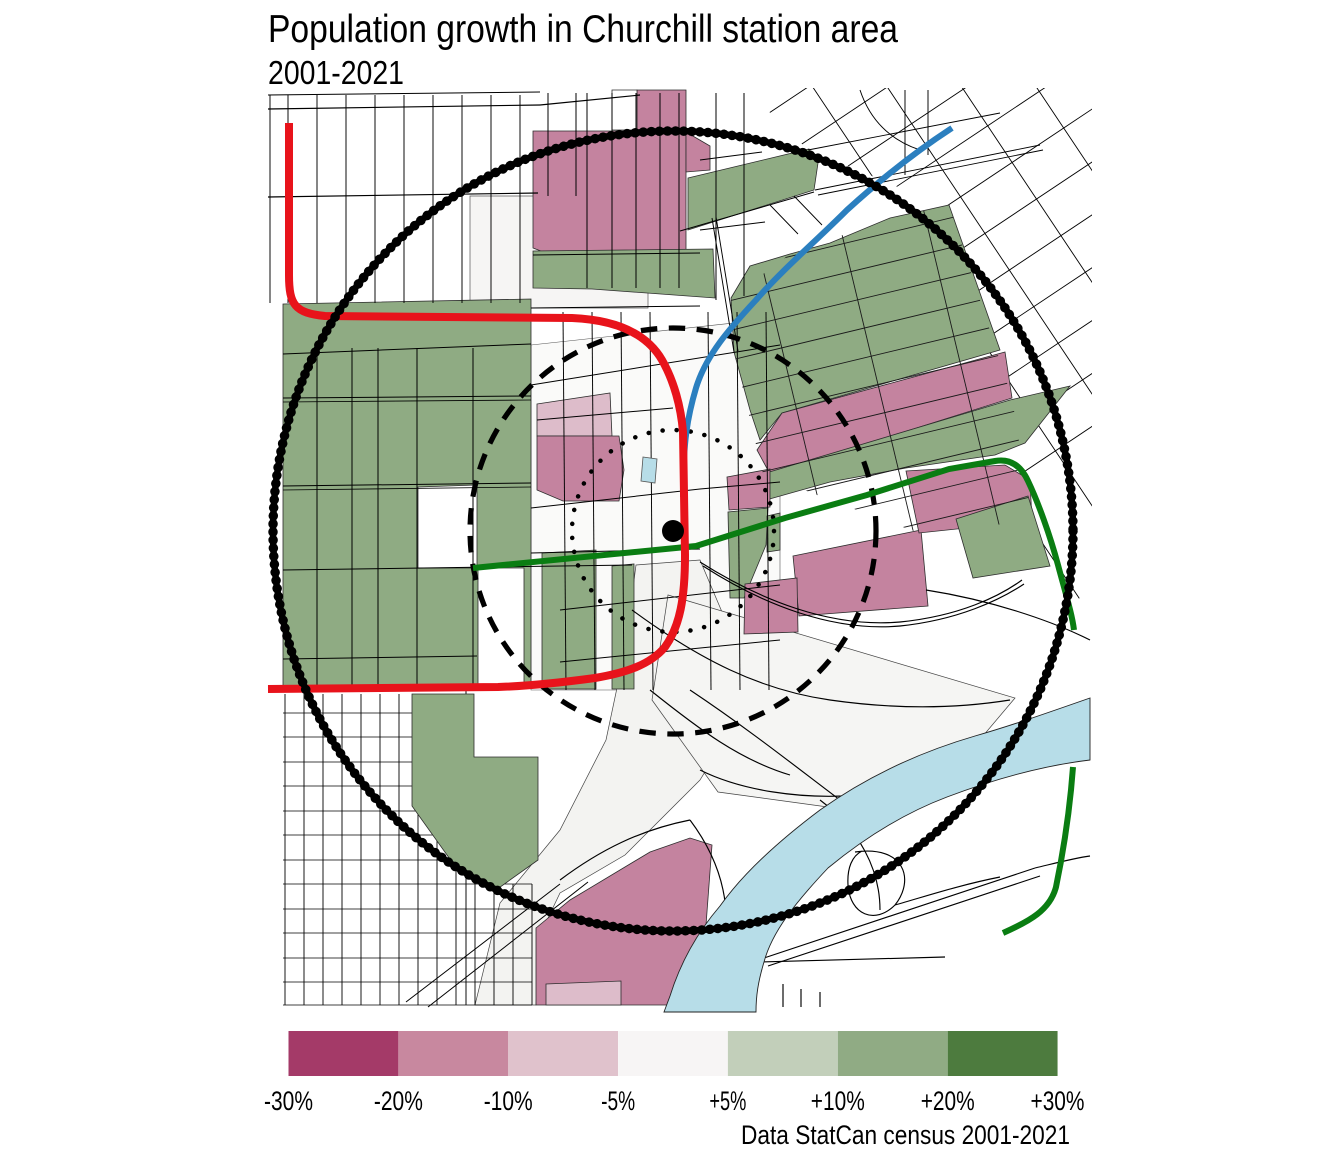 Image resolution: width=1344 pixels, height=1152 pixels. Describe the element at coordinates (288, 1101) in the screenshot. I see `svg-text: -30%` at that location.